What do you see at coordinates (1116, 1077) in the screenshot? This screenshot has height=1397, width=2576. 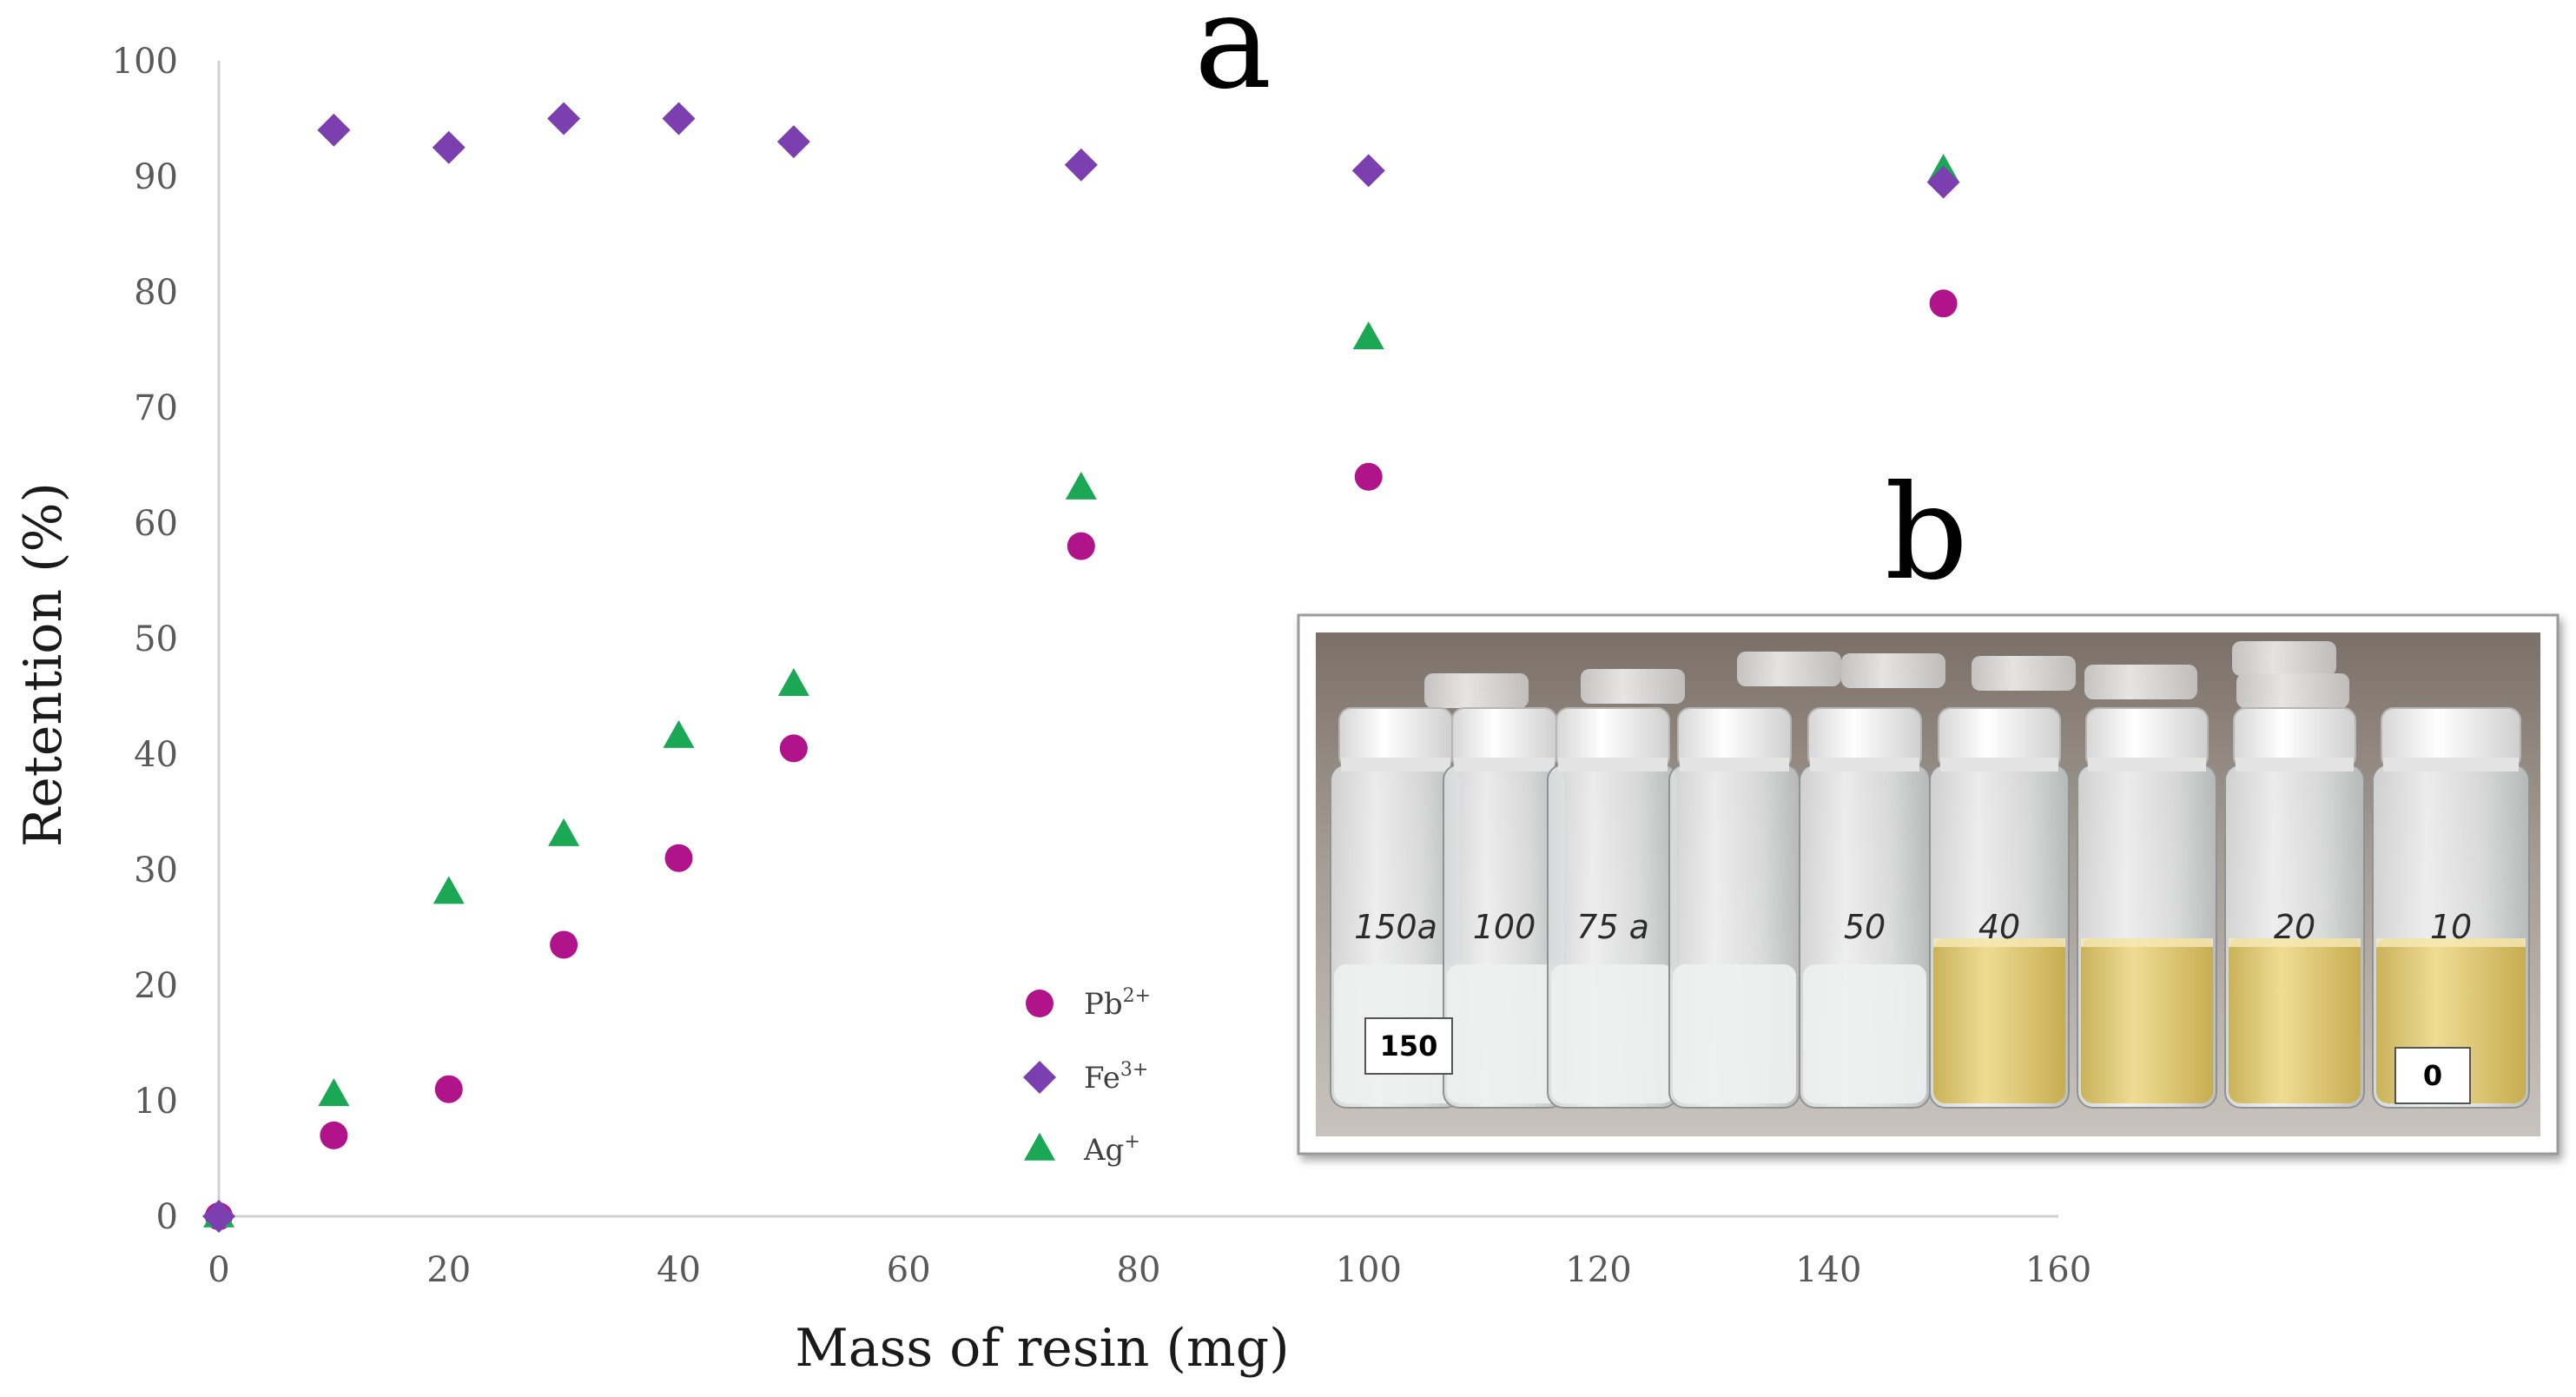 I see `legend-label-fe: Fe3+` at bounding box center [1116, 1077].